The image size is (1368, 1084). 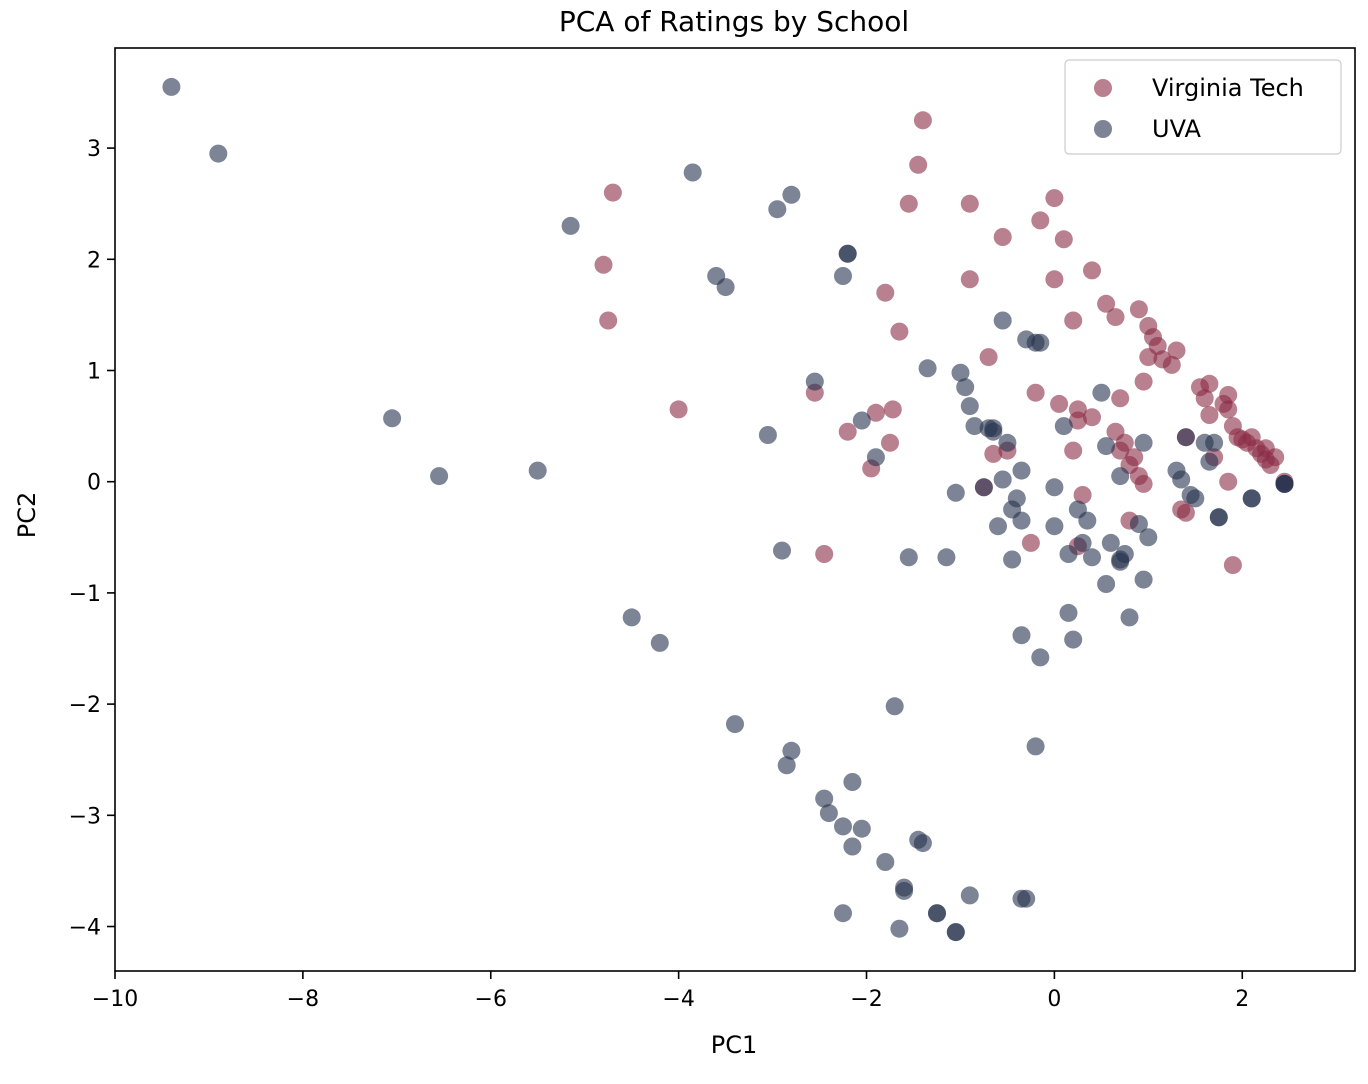 I want to click on legend-label-uva: UVA, so click(x=1176, y=129).